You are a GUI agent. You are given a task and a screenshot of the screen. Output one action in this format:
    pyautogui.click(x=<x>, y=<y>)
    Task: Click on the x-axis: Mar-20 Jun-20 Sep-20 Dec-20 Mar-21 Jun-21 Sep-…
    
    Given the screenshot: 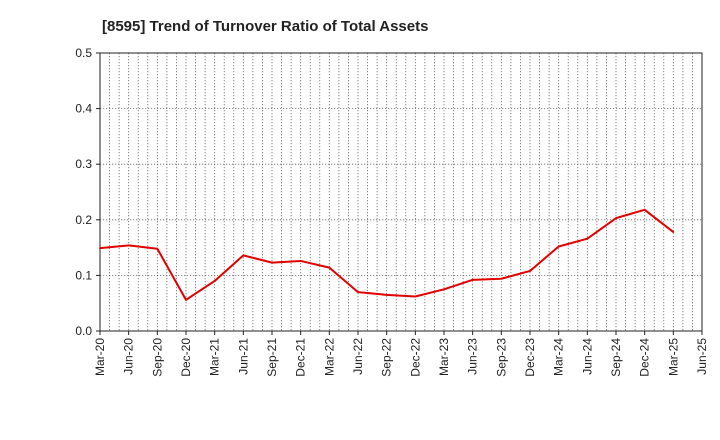 What is the action you would take?
    pyautogui.click(x=401, y=354)
    